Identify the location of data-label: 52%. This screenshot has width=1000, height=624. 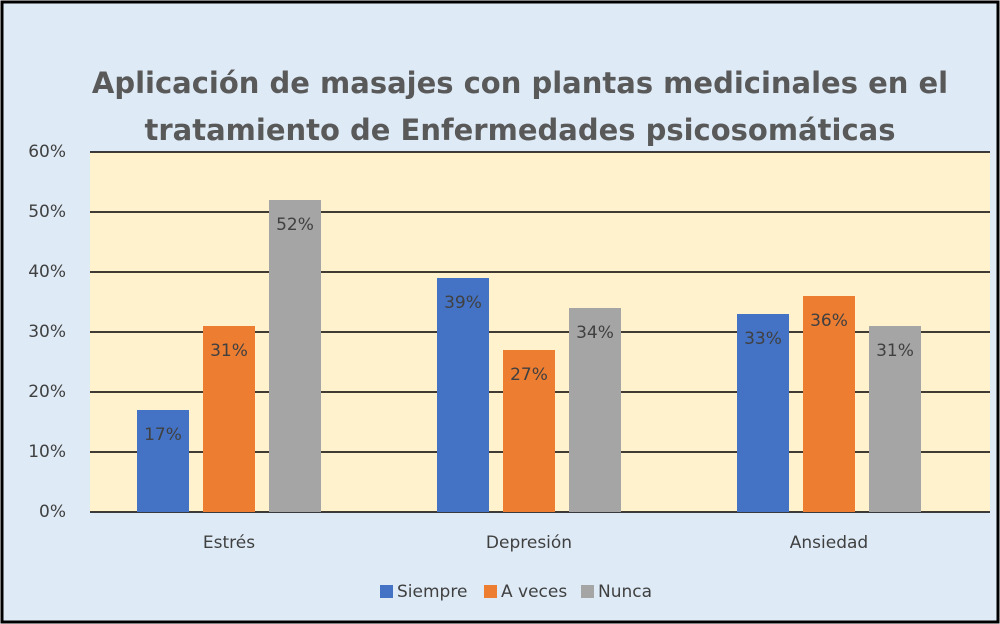
(295, 225).